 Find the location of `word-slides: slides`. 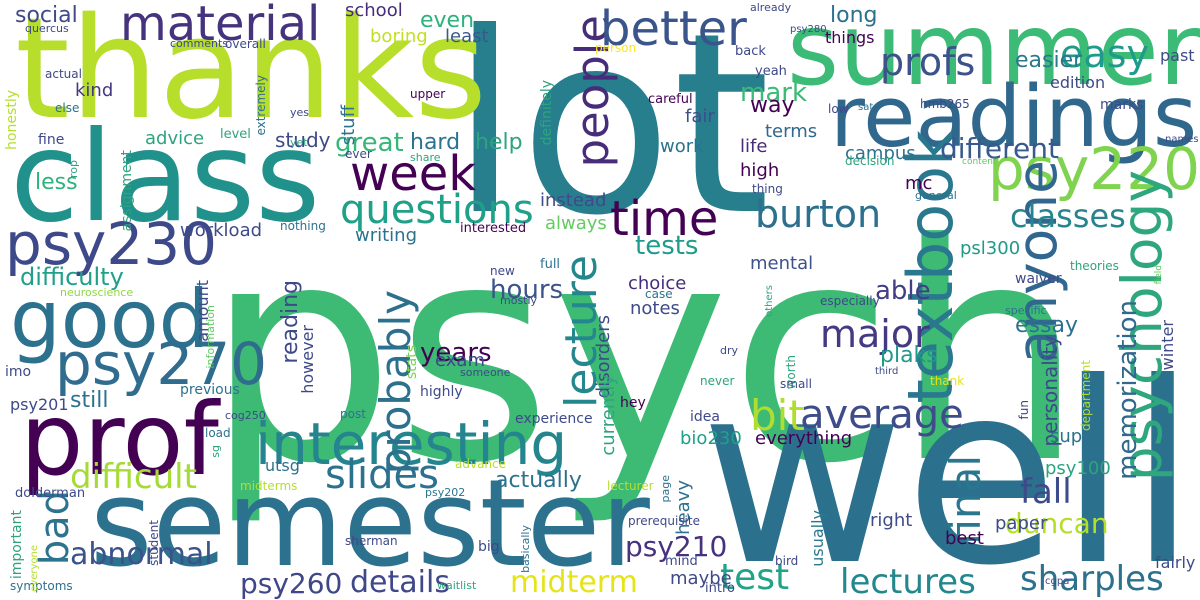

word-slides: slides is located at coordinates (382, 475).